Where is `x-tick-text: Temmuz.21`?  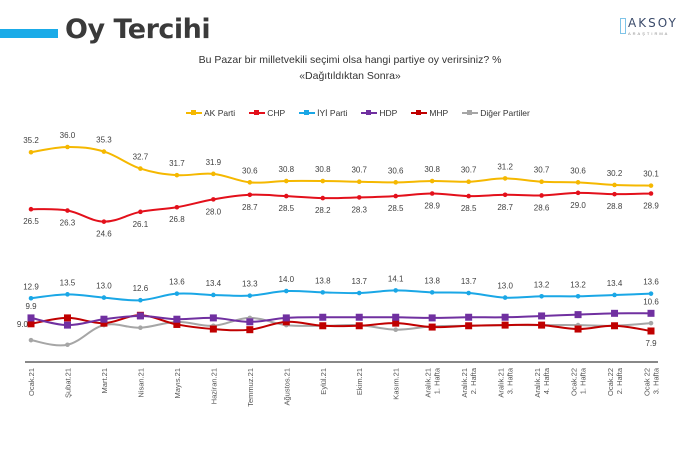 x-tick-text: Temmuz.21 is located at coordinates (250, 387).